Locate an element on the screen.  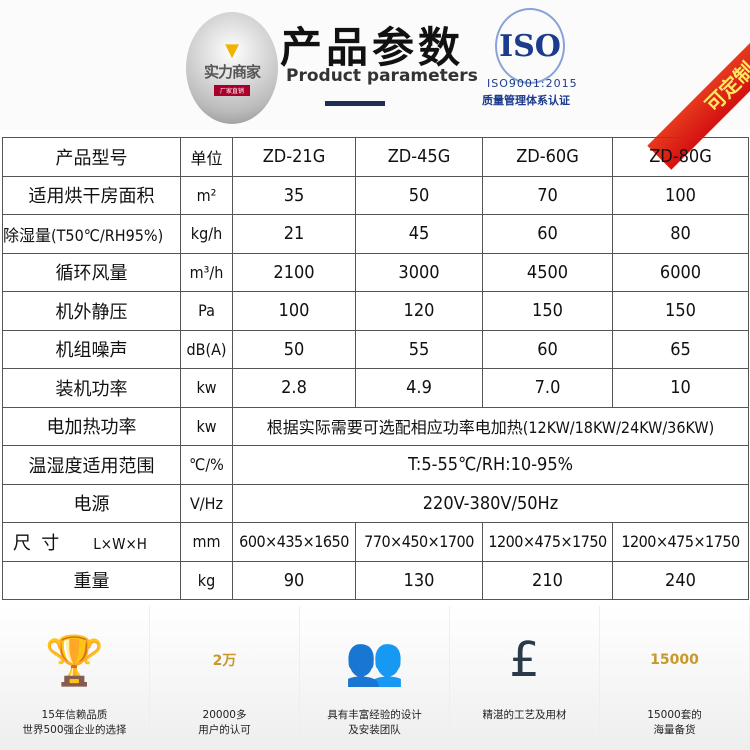
header-cell: ZD-45G is located at coordinates (419, 157).